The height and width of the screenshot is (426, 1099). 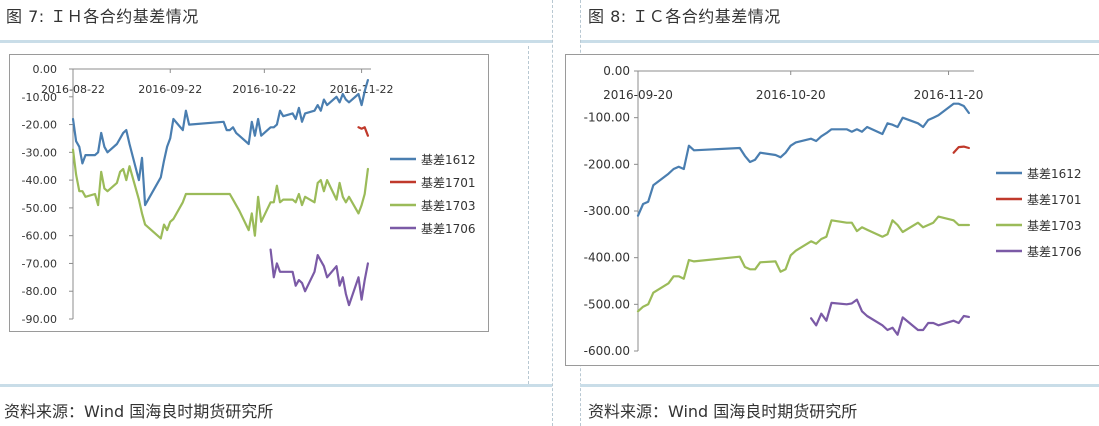 What do you see at coordinates (552, 213) in the screenshot?
I see `column-divider-center` at bounding box center [552, 213].